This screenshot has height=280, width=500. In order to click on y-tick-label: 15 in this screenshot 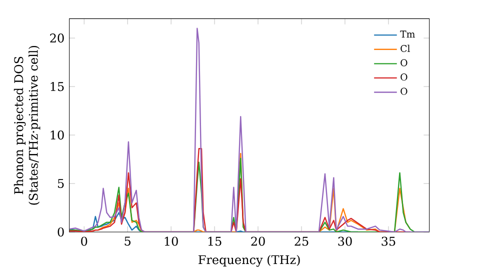, I will do `click(57, 87)`.